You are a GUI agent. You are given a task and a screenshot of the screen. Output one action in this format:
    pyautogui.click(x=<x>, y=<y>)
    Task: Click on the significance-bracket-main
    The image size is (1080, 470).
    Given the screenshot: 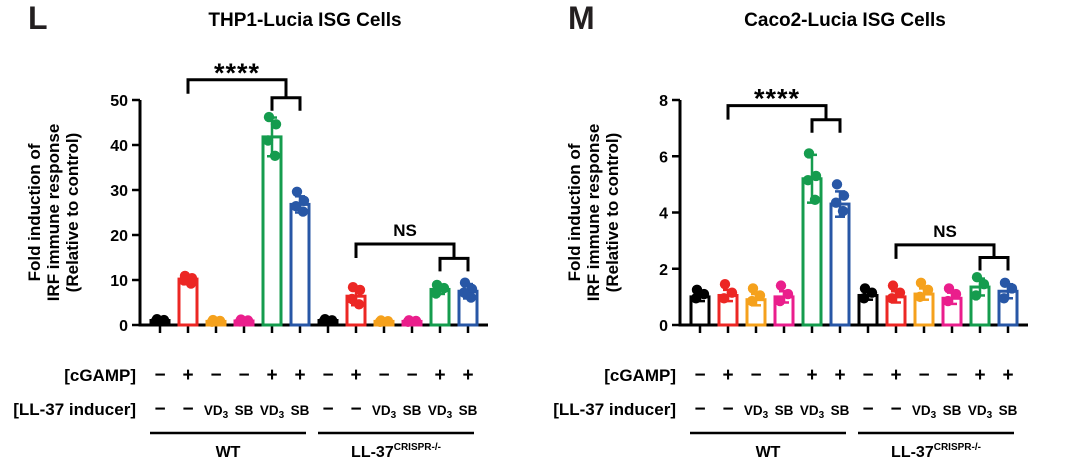 What is the action you would take?
    pyautogui.click(x=237, y=88)
    